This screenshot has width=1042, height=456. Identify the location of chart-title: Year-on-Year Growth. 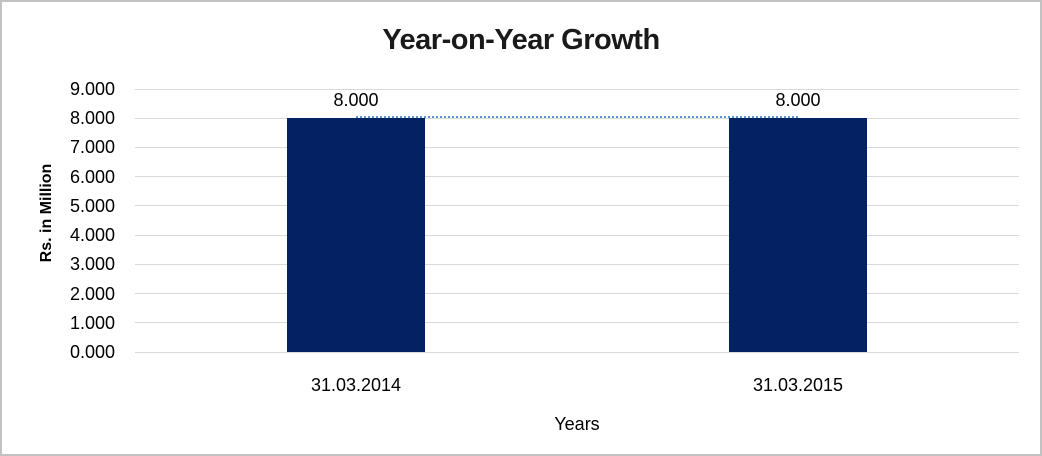
(521, 40).